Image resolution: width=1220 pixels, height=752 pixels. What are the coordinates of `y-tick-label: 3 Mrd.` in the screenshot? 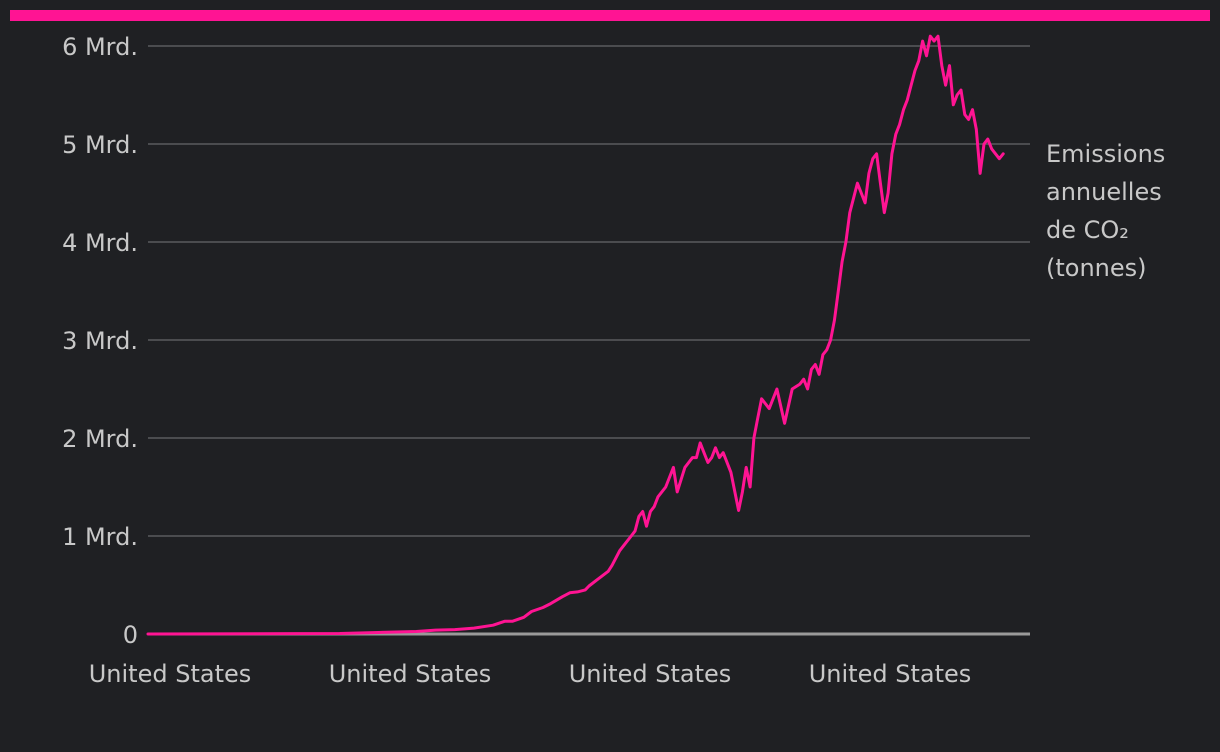 It's located at (100, 341).